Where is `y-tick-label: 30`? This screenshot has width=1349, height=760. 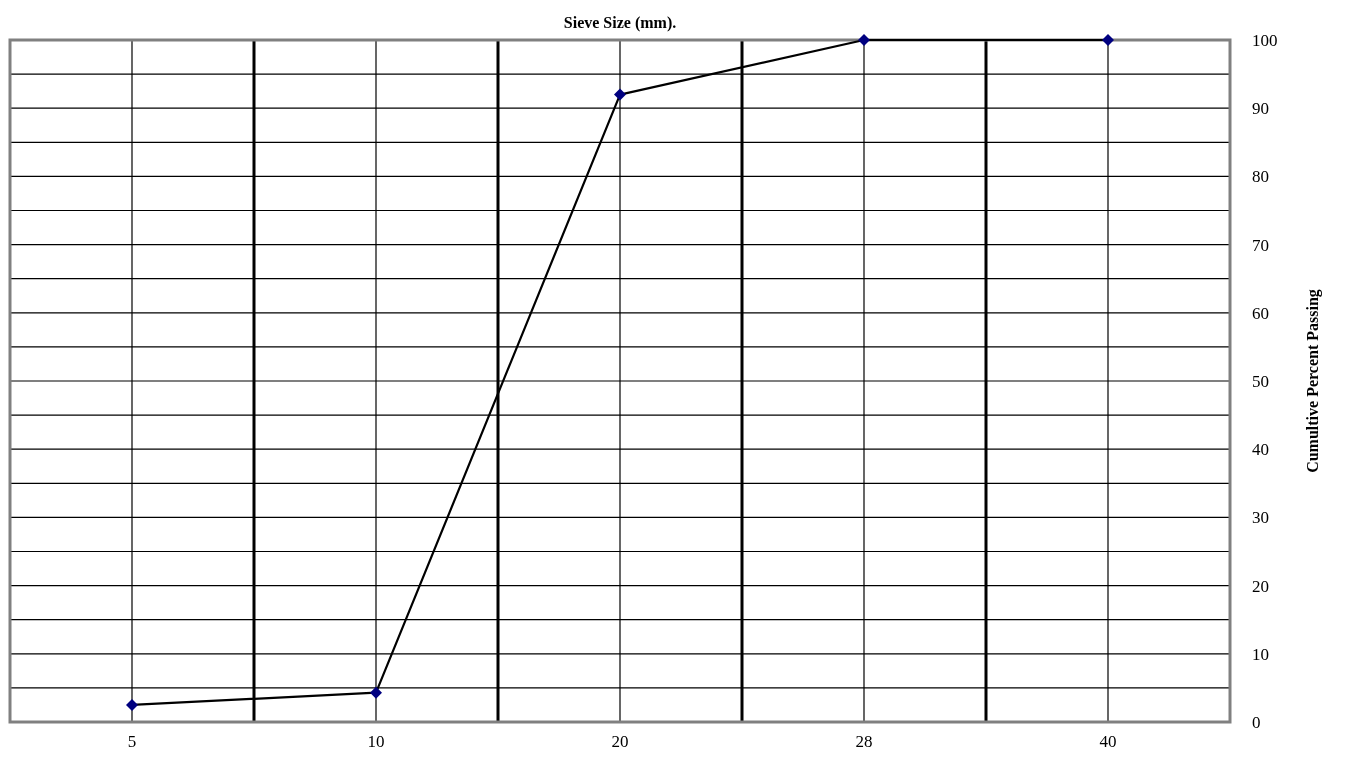 y-tick-label: 30 is located at coordinates (1260, 518).